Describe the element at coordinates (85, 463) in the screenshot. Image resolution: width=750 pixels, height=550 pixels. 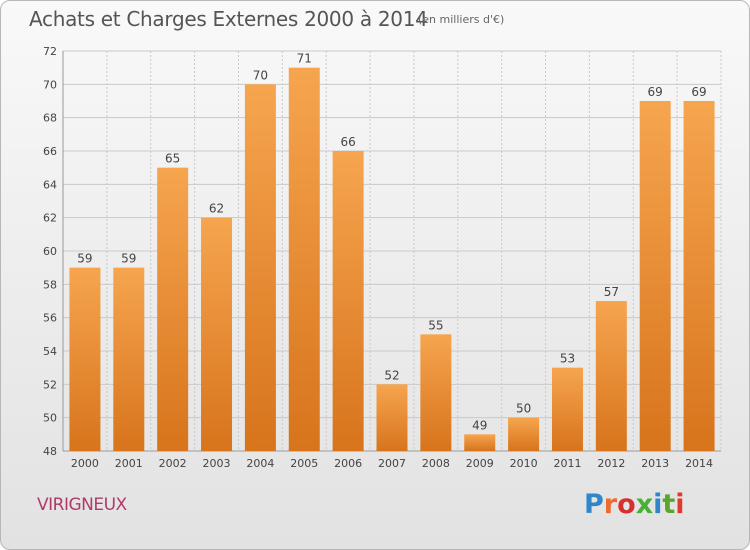
I see `x-tick-label: 2000` at that location.